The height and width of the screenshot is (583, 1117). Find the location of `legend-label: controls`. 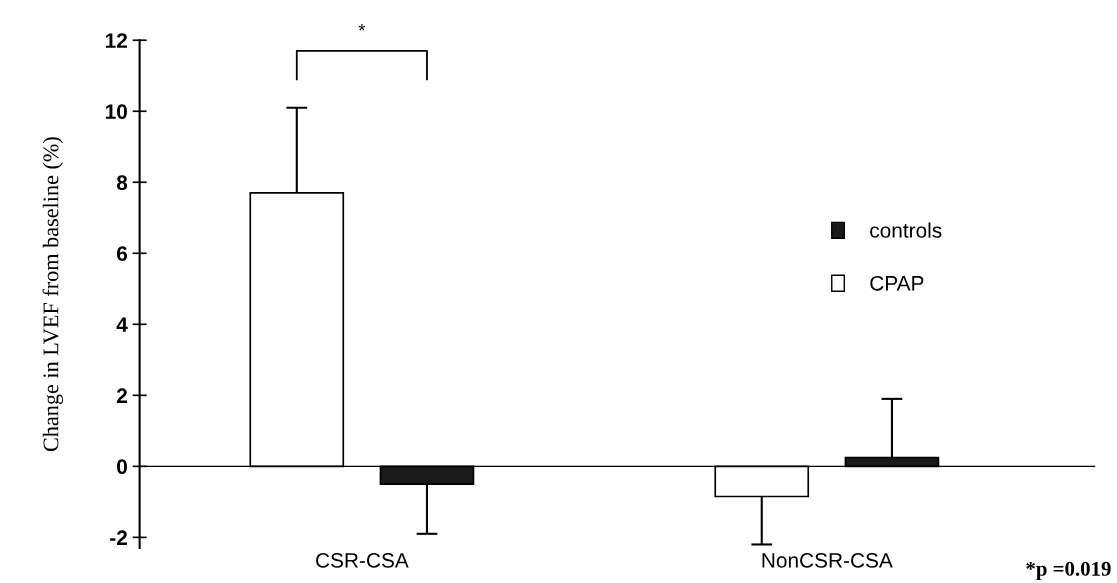

legend-label: controls is located at coordinates (906, 230).